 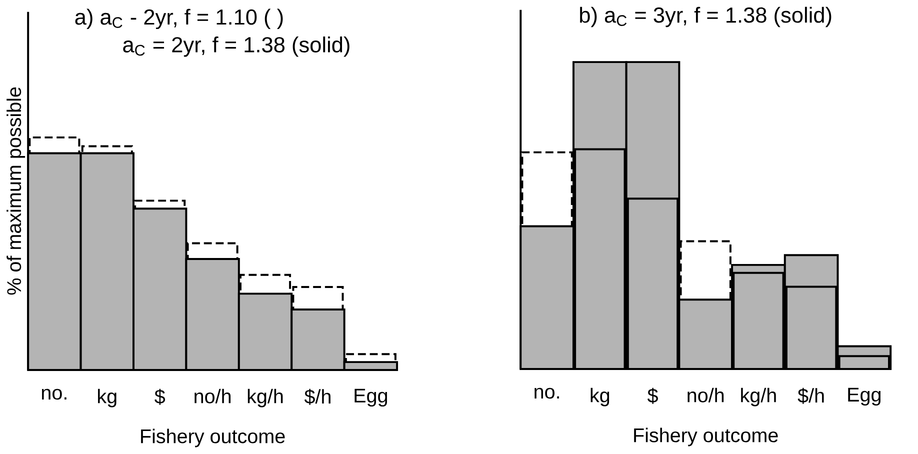 I want to click on y-axis-title: % of maximum possible, so click(x=16, y=191).